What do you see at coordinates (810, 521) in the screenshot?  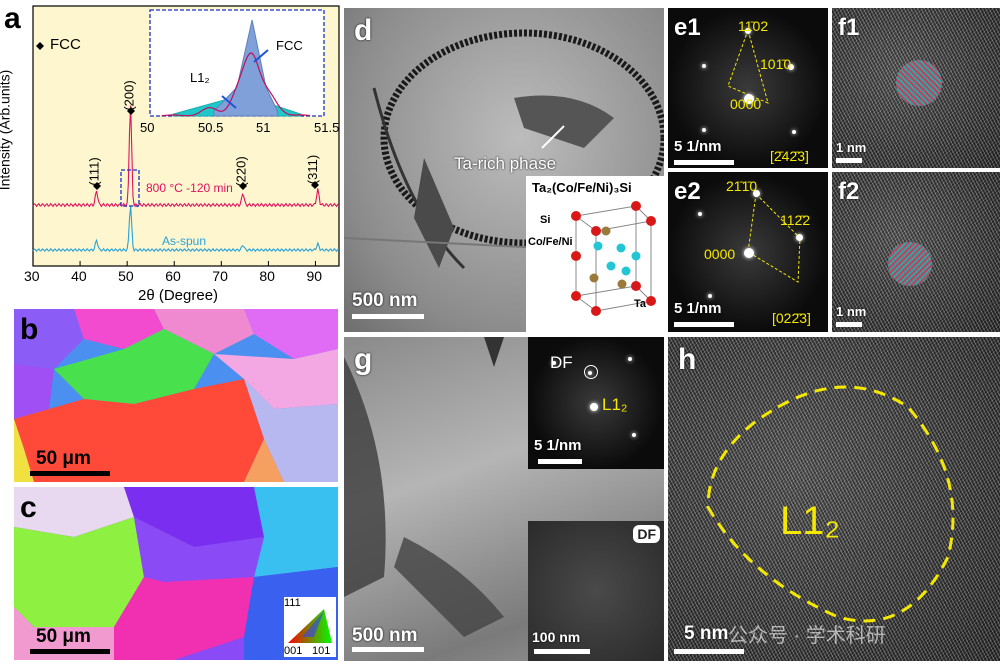 I see `l12-region-label: L1₂` at bounding box center [810, 521].